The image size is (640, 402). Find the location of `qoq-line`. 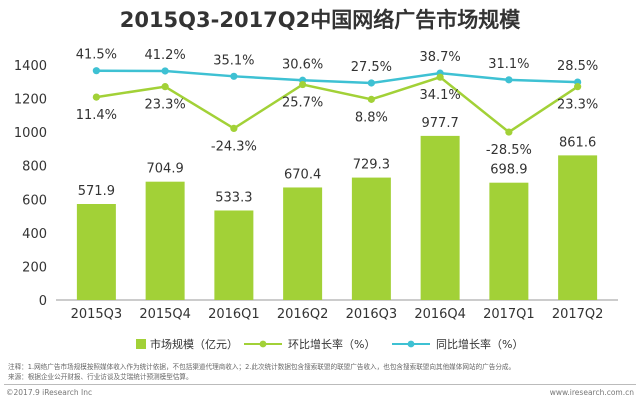

qoq-line is located at coordinates (337, 104).